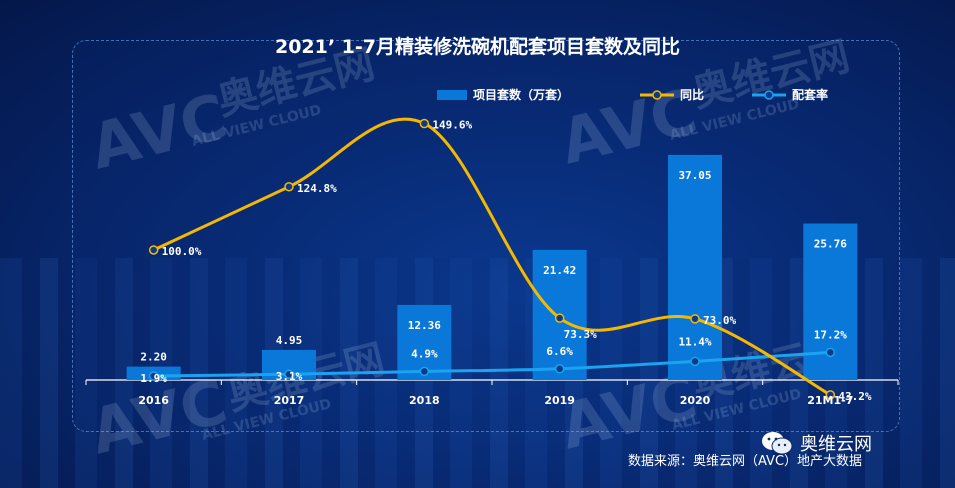 The image size is (955, 488). What do you see at coordinates (810, 94) in the screenshot?
I see `legend-label: 配套率` at bounding box center [810, 94].